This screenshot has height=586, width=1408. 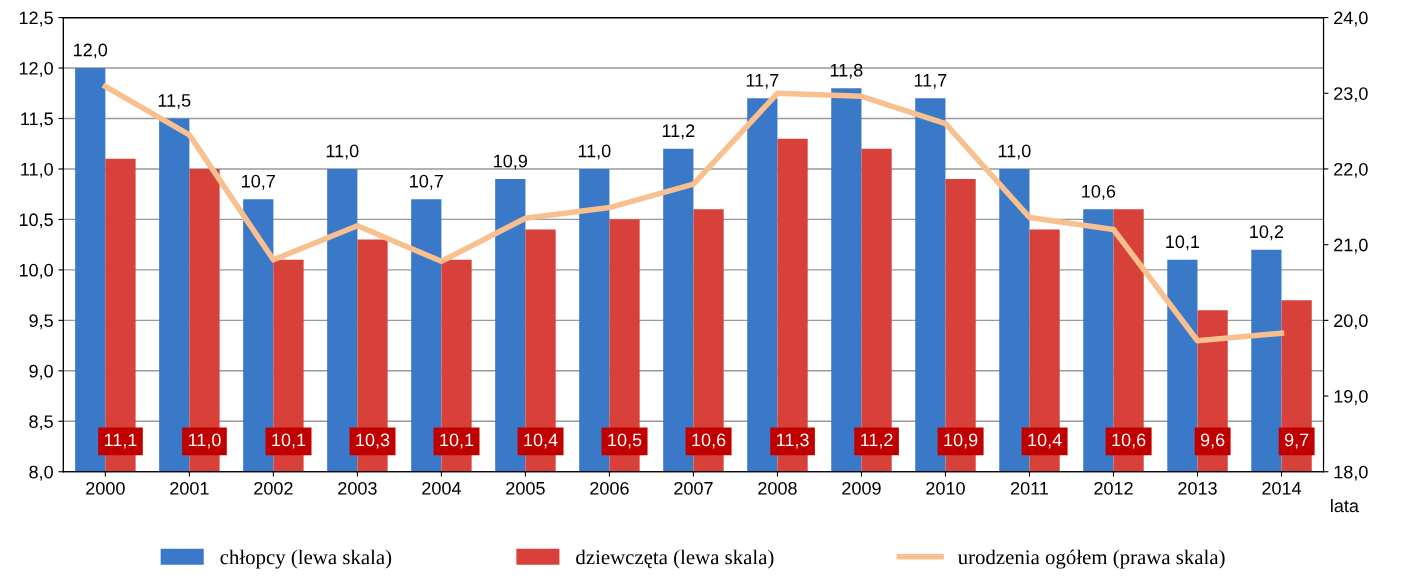 I want to click on y-tick-label: 11,0, so click(x=37, y=170).